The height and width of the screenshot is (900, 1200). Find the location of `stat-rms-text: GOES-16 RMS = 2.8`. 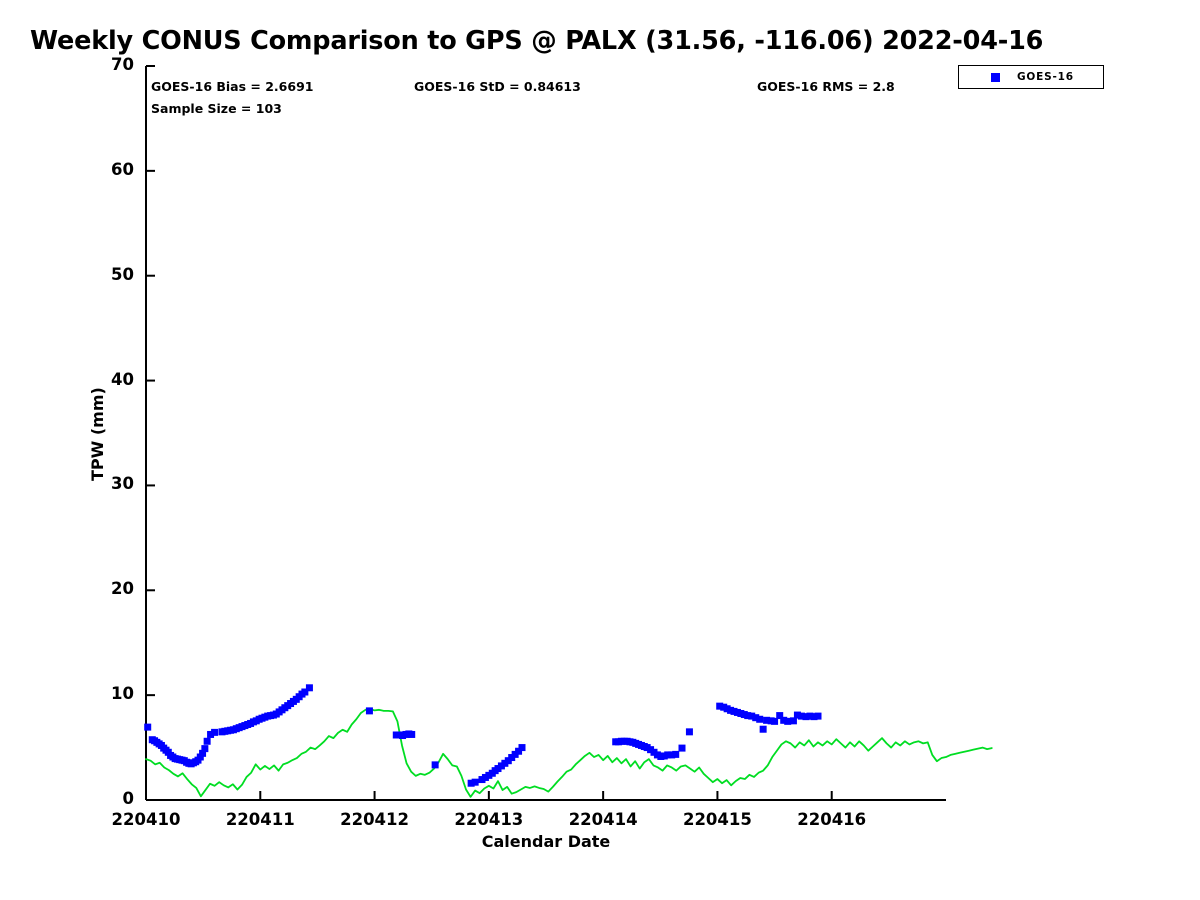

stat-rms-text: GOES-16 RMS = 2.8 is located at coordinates (826, 86).